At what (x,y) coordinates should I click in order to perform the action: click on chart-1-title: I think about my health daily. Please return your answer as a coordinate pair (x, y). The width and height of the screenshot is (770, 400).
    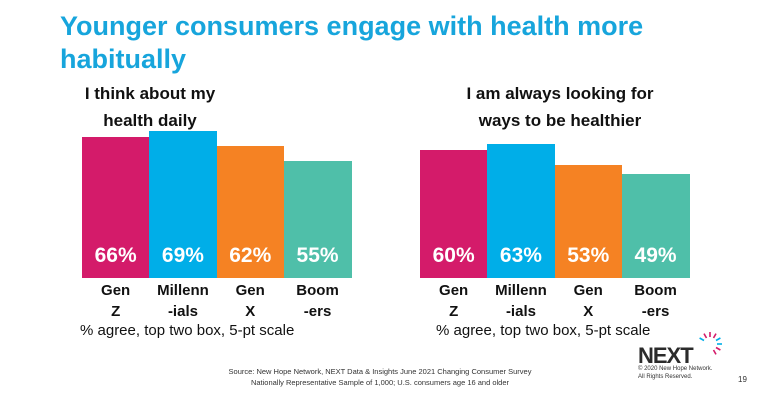
    Looking at the image, I should click on (150, 107).